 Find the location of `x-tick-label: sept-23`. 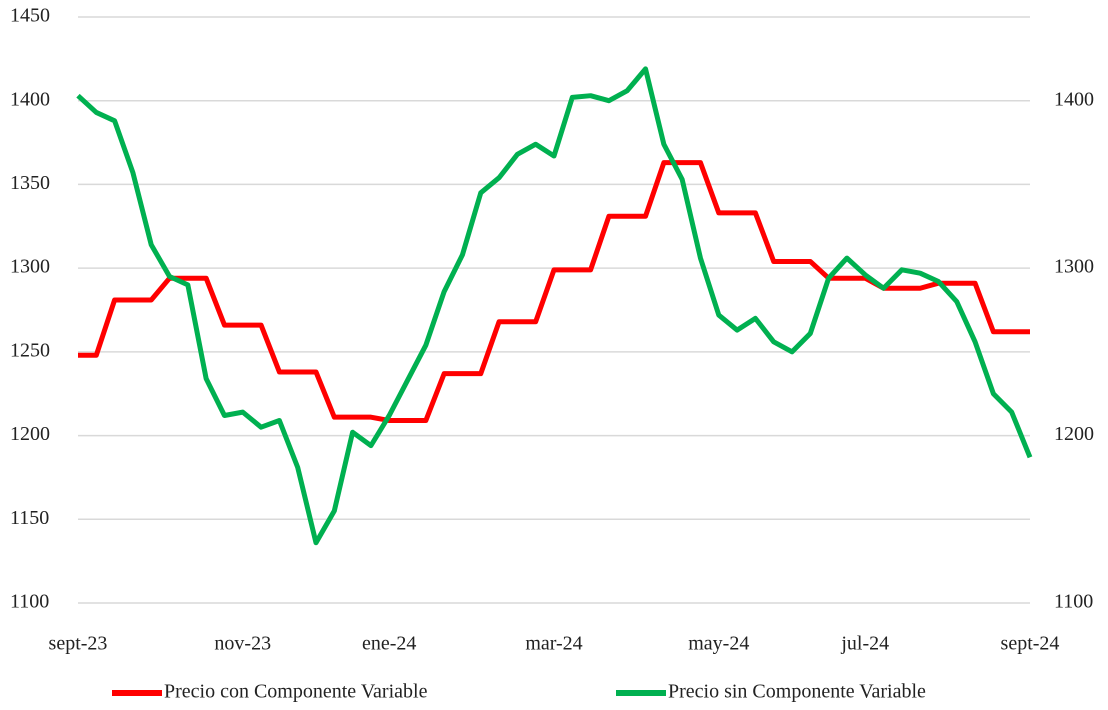

x-tick-label: sept-23 is located at coordinates (78, 644).